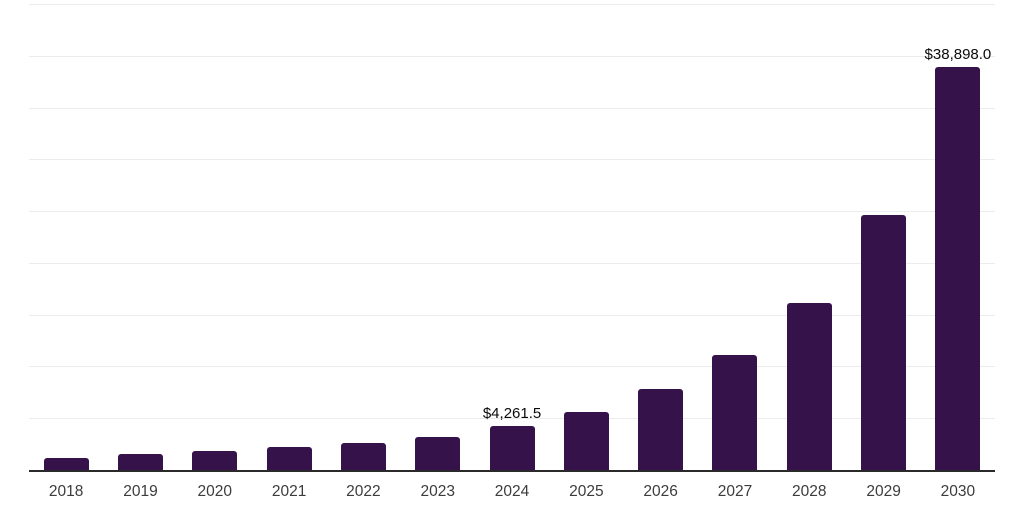  I want to click on bar-2024, so click(512, 447).